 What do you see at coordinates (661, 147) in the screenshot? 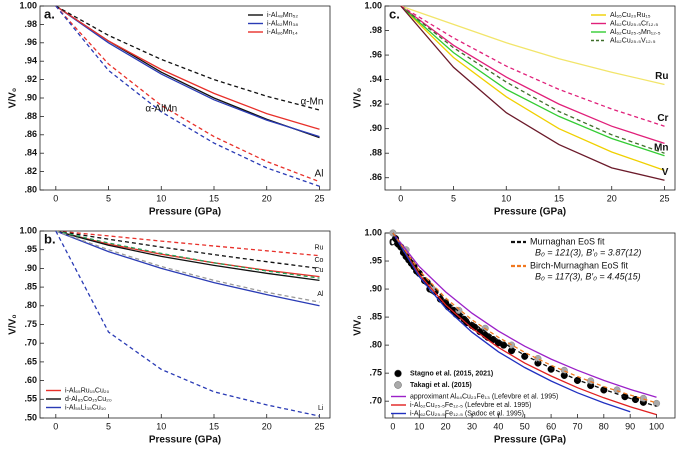
I see `curve-label: Mn` at bounding box center [661, 147].